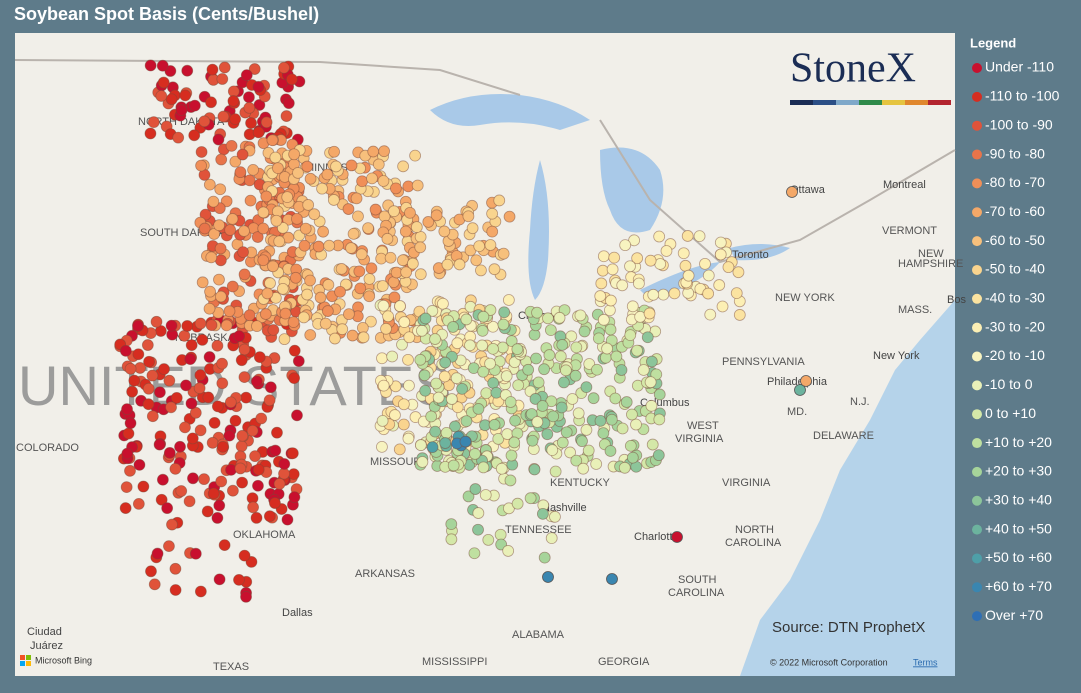 The width and height of the screenshot is (1081, 693). What do you see at coordinates (510, 112) in the screenshot?
I see `lake-superior` at bounding box center [510, 112].